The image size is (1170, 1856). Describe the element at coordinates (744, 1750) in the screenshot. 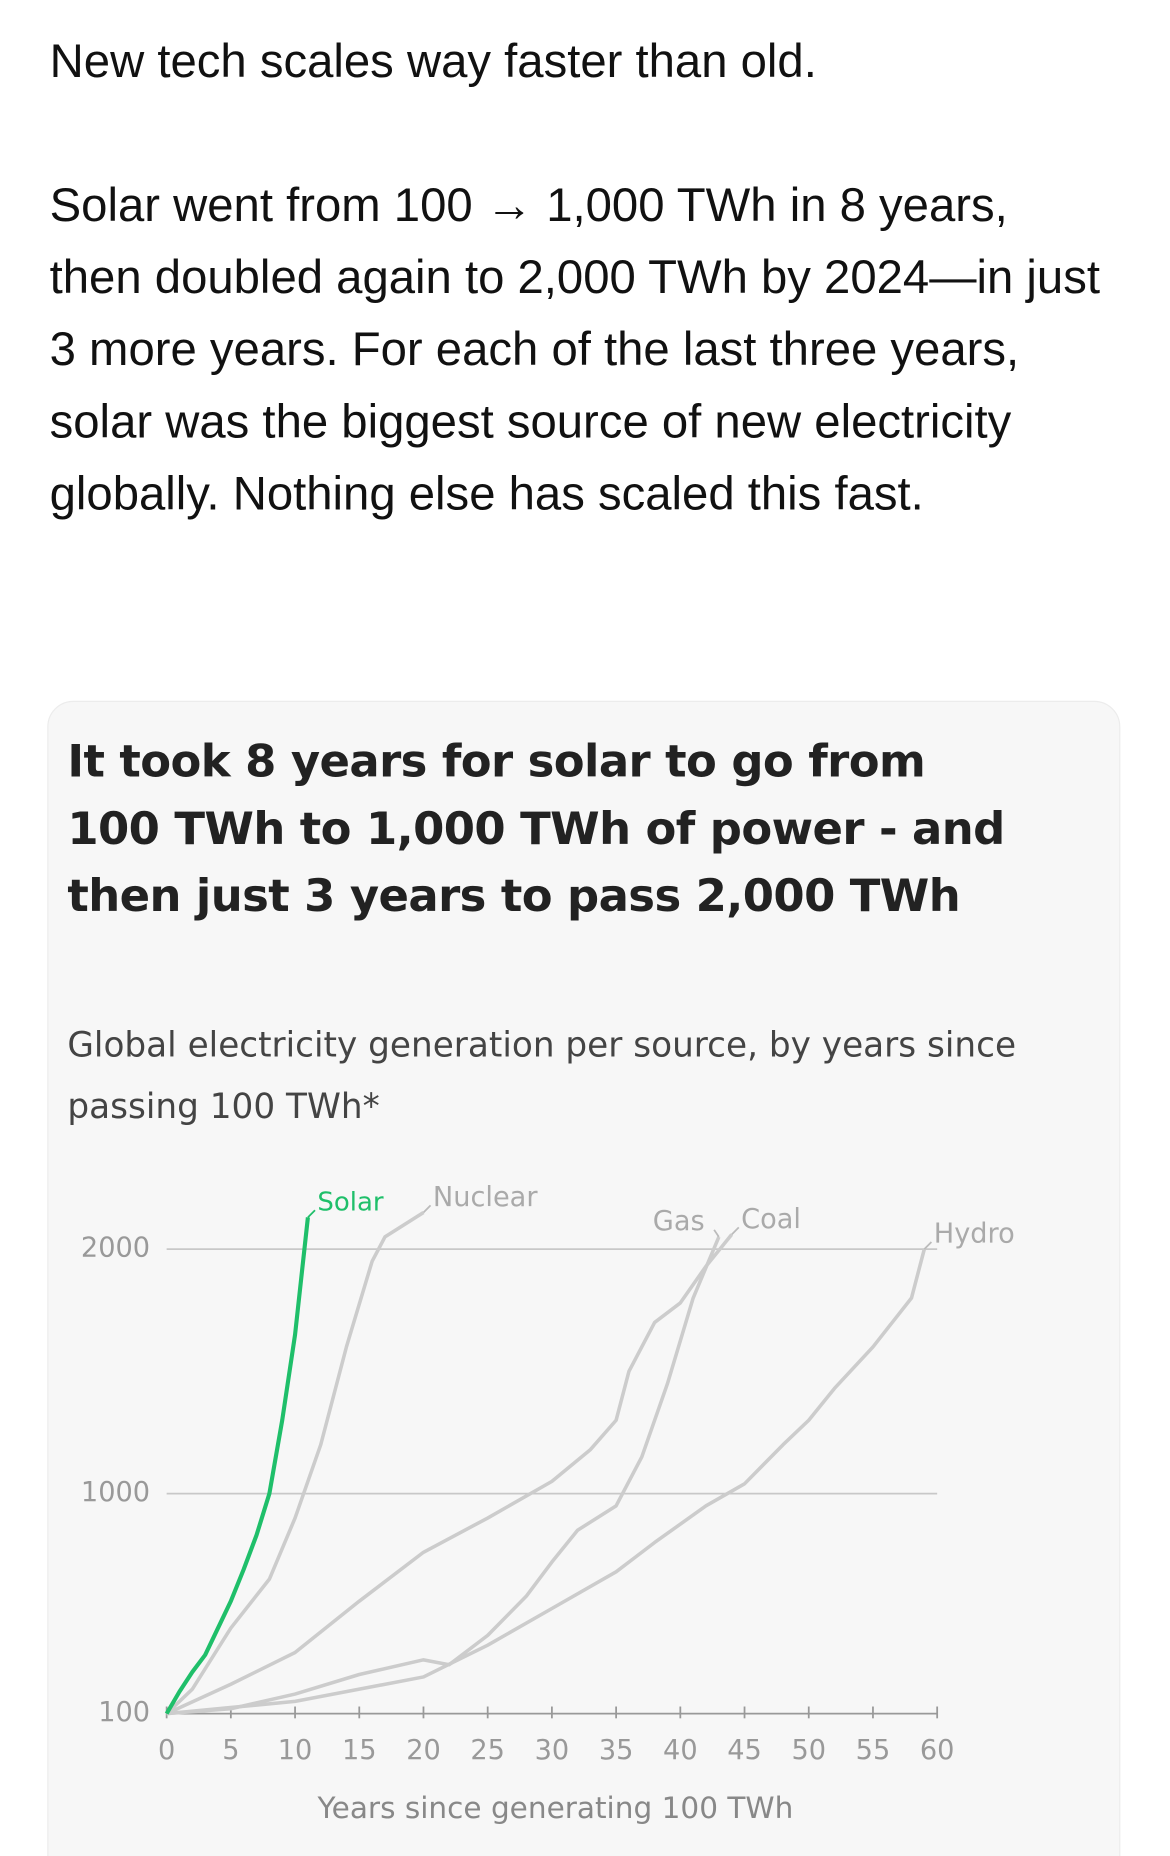

I see `x-tick-label: 45` at that location.